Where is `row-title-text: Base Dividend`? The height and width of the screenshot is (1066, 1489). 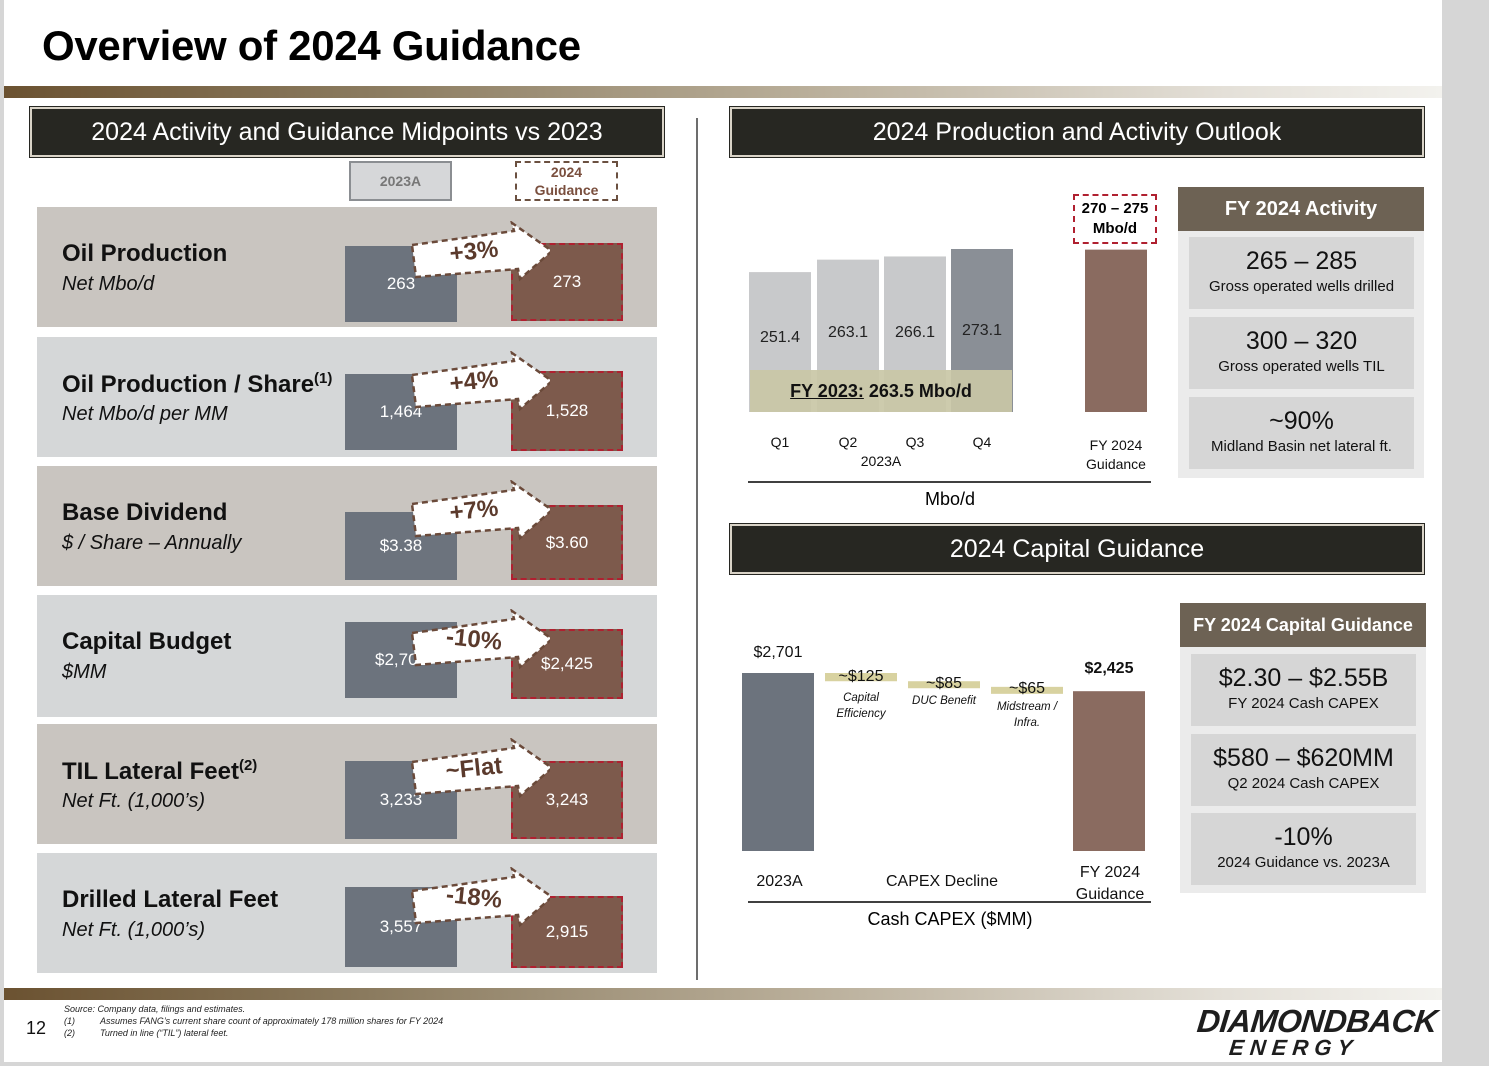 row-title-text: Base Dividend is located at coordinates (145, 512).